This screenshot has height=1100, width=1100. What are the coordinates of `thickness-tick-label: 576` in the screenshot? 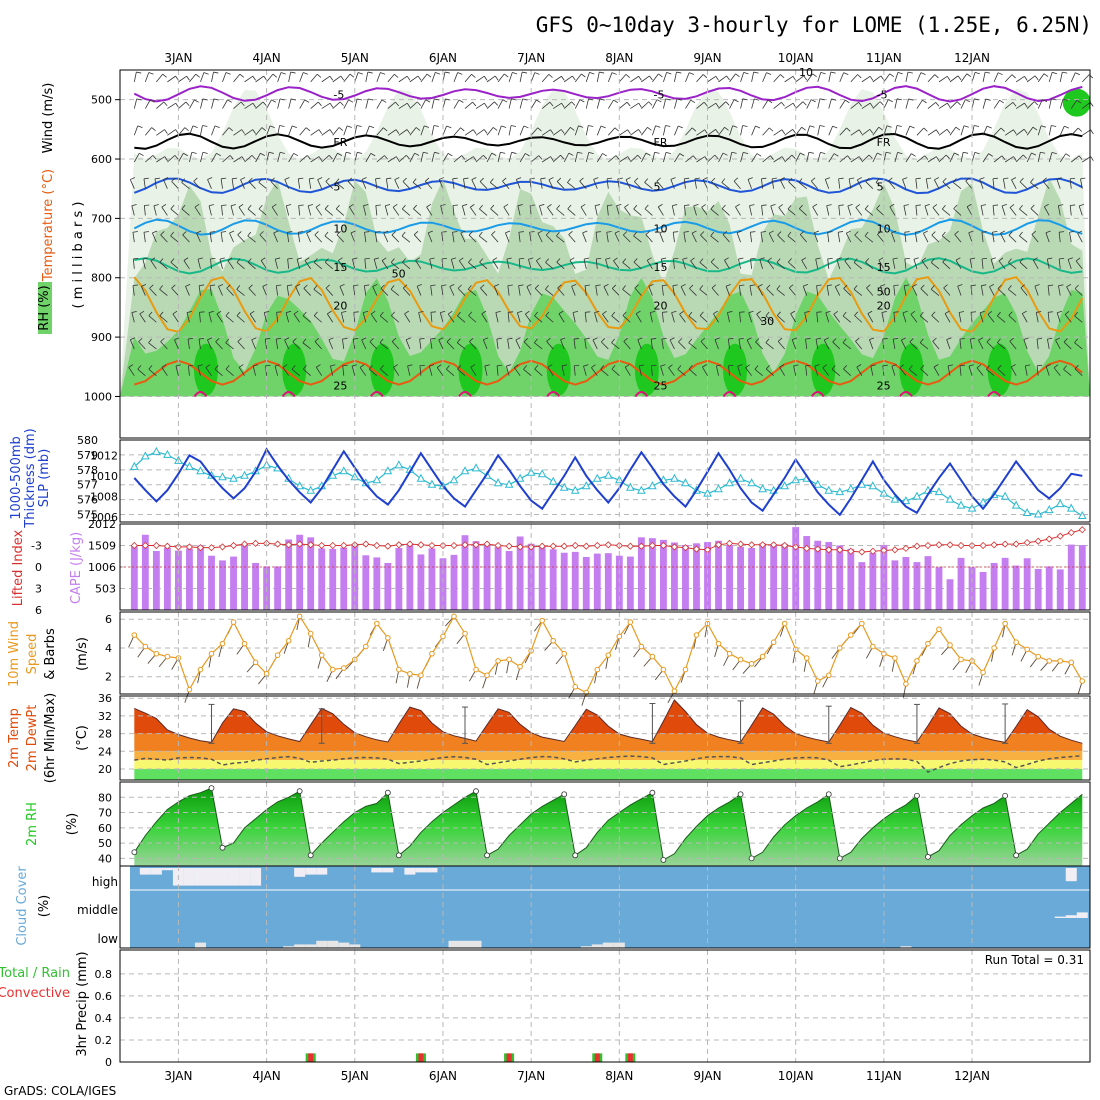 It's located at (87, 500).